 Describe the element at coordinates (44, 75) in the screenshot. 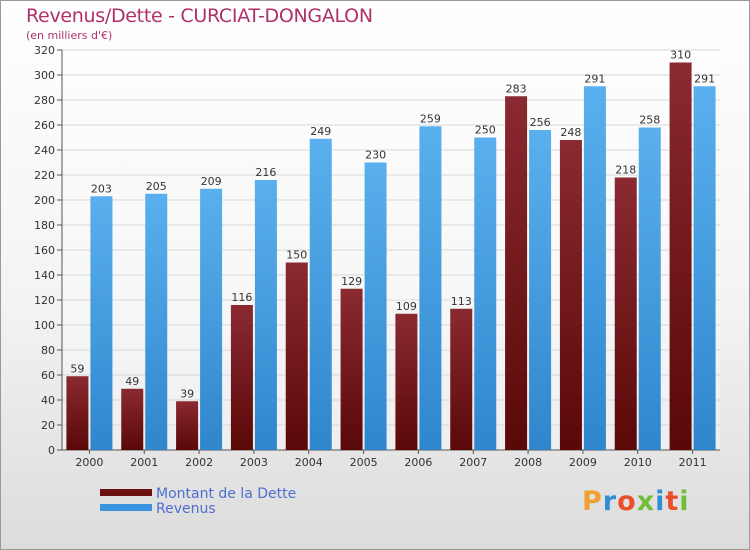

I see `y-tick-label: 300` at that location.